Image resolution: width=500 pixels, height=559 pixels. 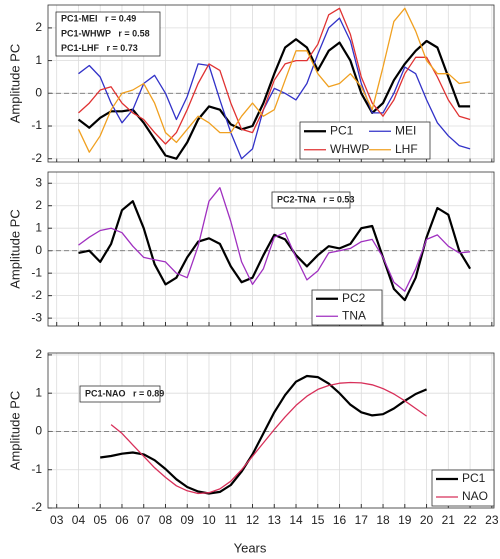 What do you see at coordinates (38, 182) in the screenshot?
I see `y-tick-label: 3` at bounding box center [38, 182].